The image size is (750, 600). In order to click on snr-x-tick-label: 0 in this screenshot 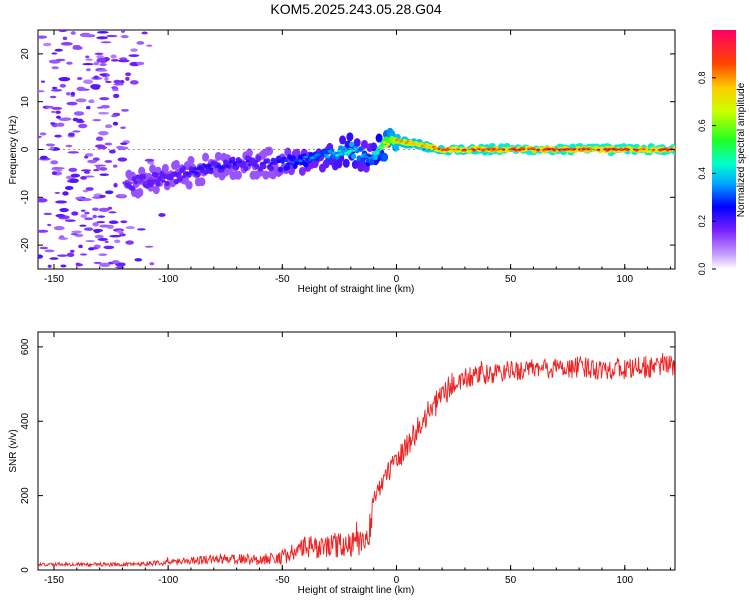, I will do `click(397, 580)`.